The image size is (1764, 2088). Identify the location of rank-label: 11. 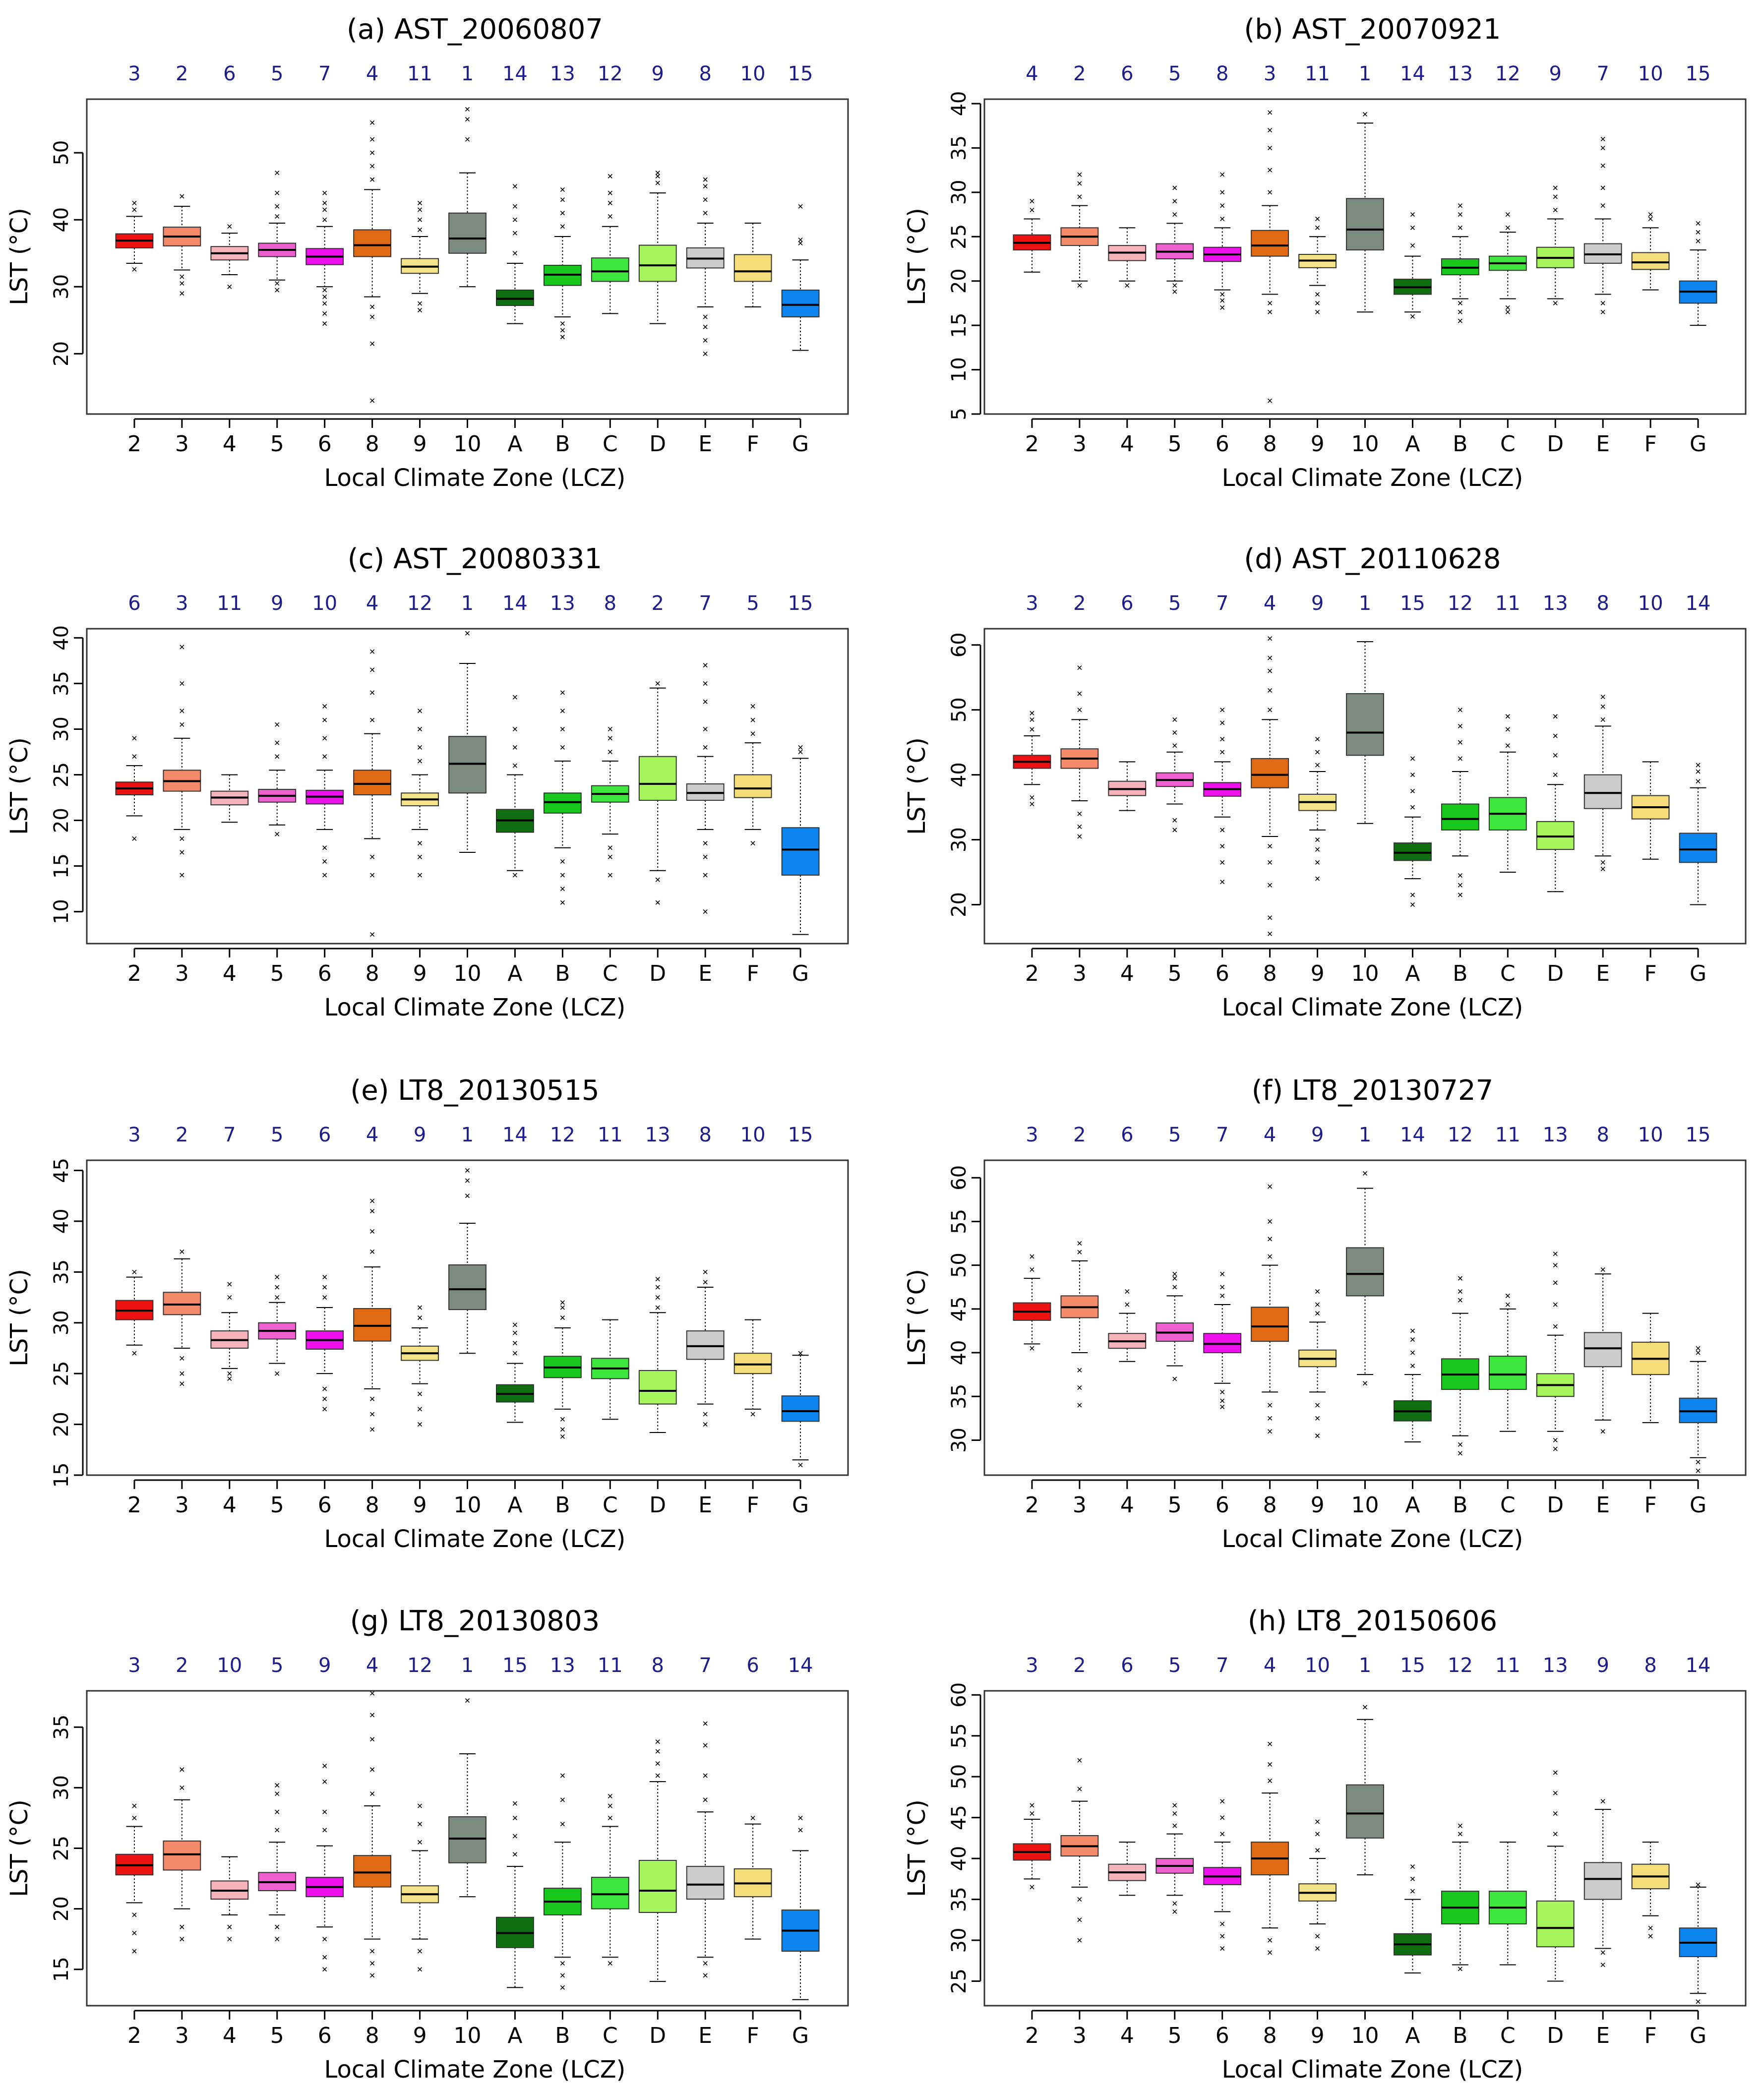
(610, 1135).